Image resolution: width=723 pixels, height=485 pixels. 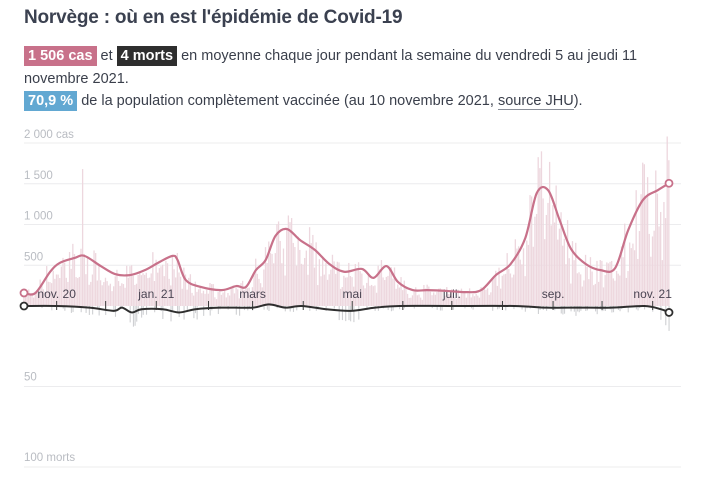 I want to click on cases-end-marker, so click(x=669, y=183).